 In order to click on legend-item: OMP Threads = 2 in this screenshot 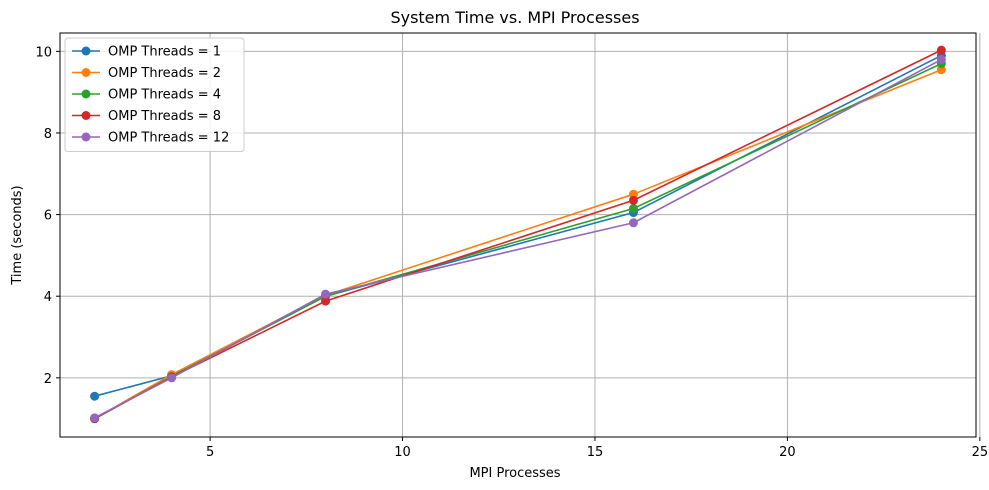, I will do `click(146, 73)`.